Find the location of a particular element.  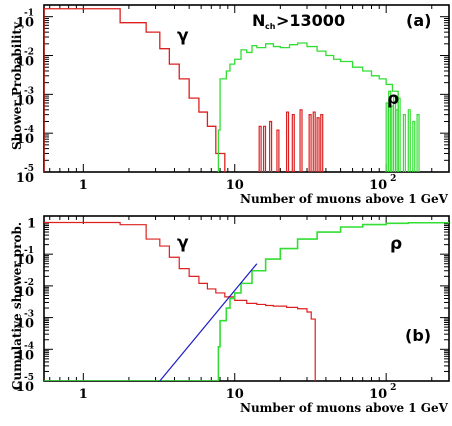

panel-b-label-rho: ρ is located at coordinates (396, 244).